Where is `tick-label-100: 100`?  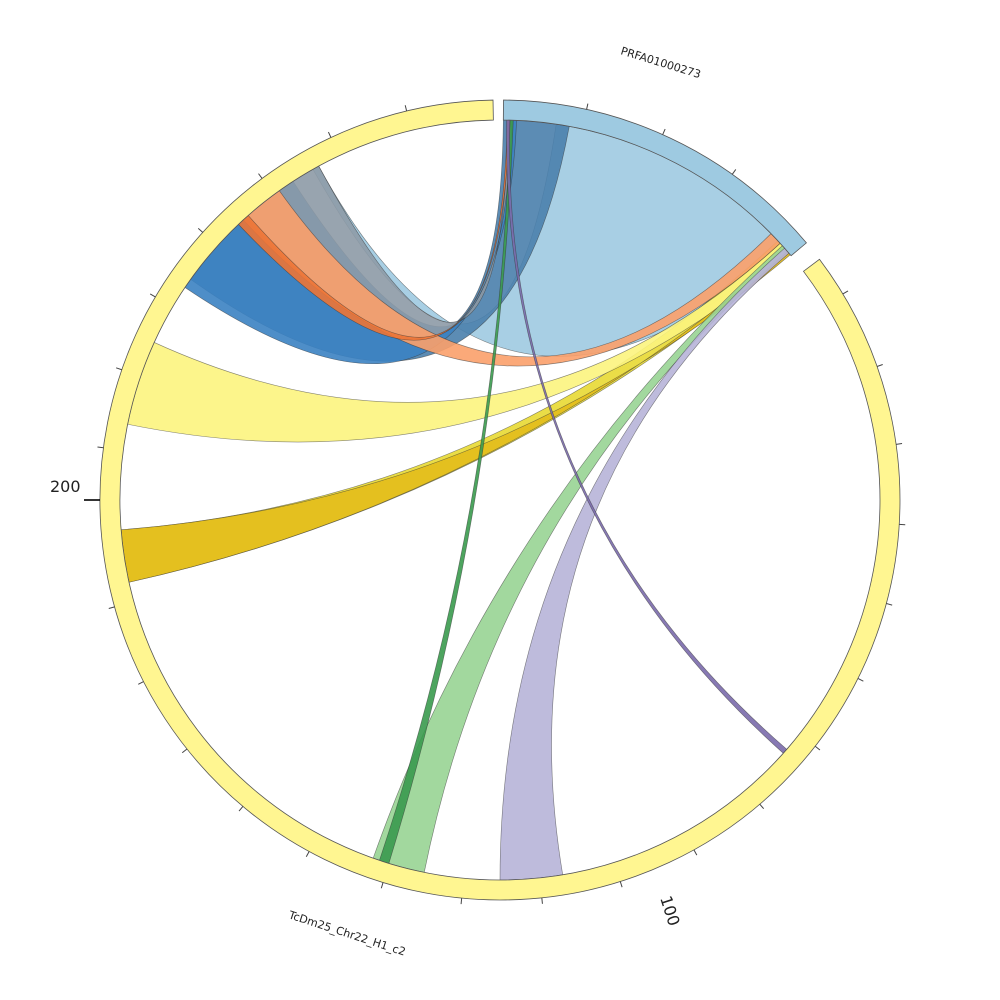
tick-label-100: 100 is located at coordinates (670, 910).